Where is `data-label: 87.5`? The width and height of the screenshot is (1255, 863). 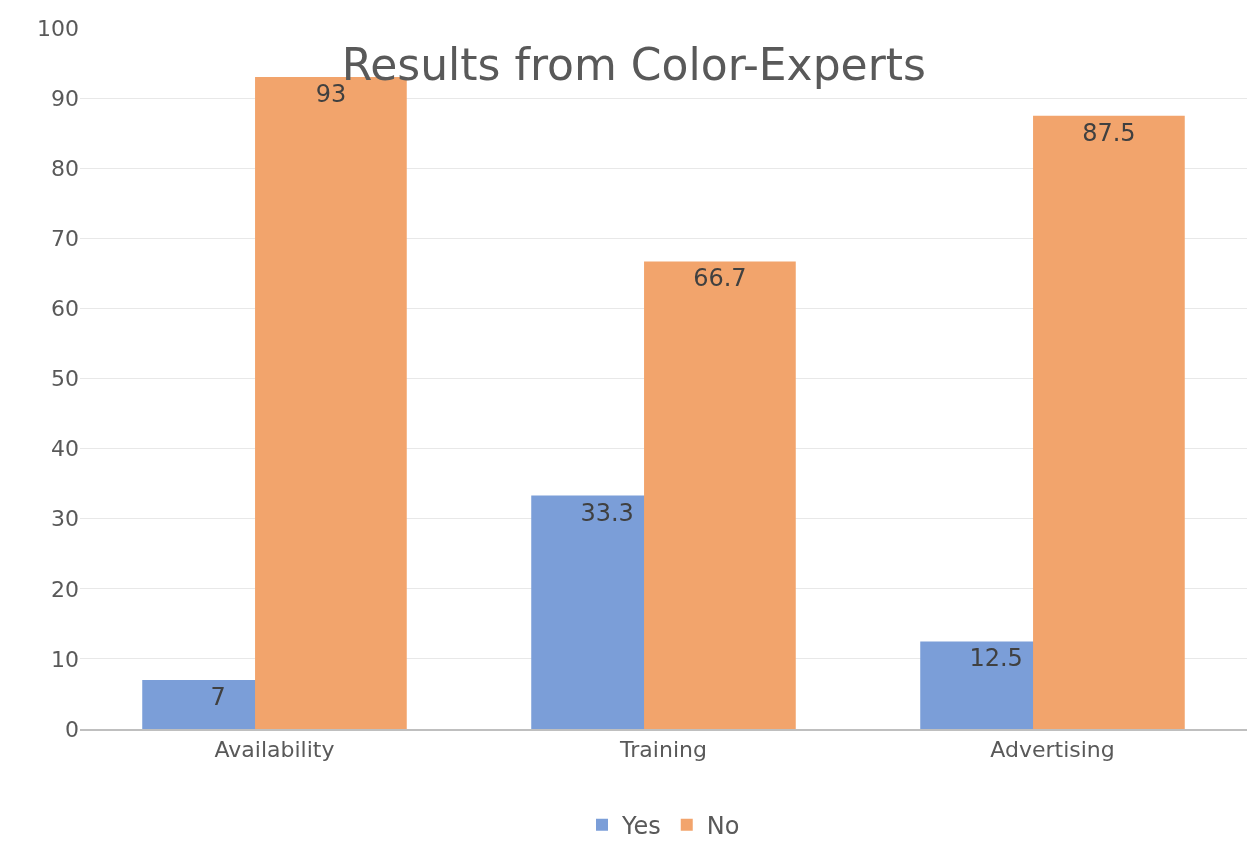 data-label: 87.5 is located at coordinates (1109, 132).